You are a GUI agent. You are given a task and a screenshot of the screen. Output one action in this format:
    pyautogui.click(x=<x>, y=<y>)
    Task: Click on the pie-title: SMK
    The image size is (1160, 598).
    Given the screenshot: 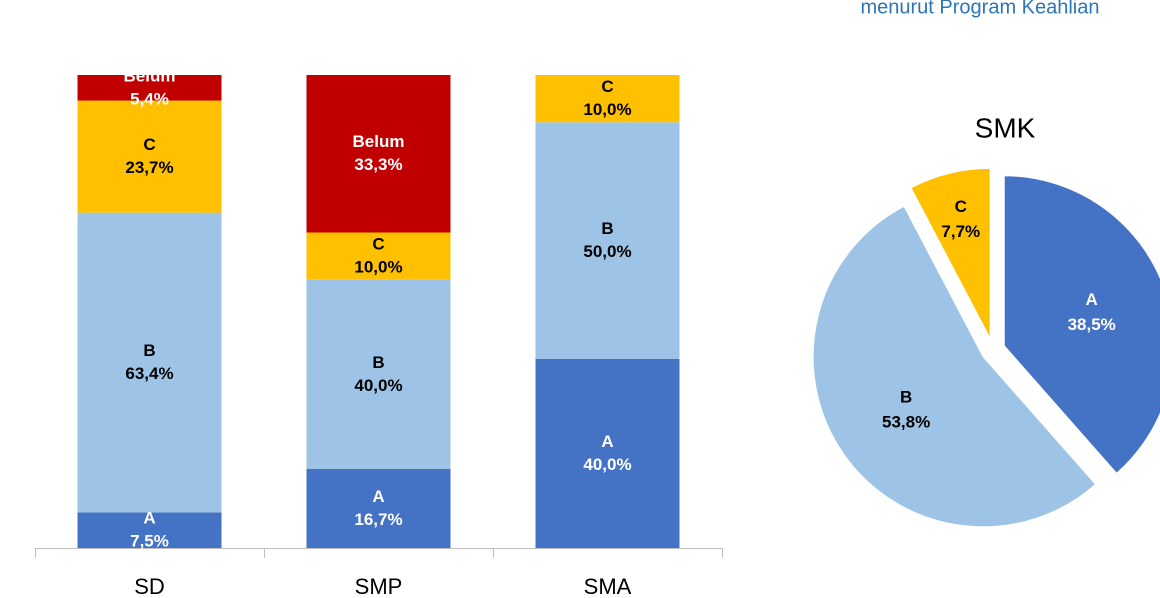 What is the action you would take?
    pyautogui.click(x=1005, y=127)
    